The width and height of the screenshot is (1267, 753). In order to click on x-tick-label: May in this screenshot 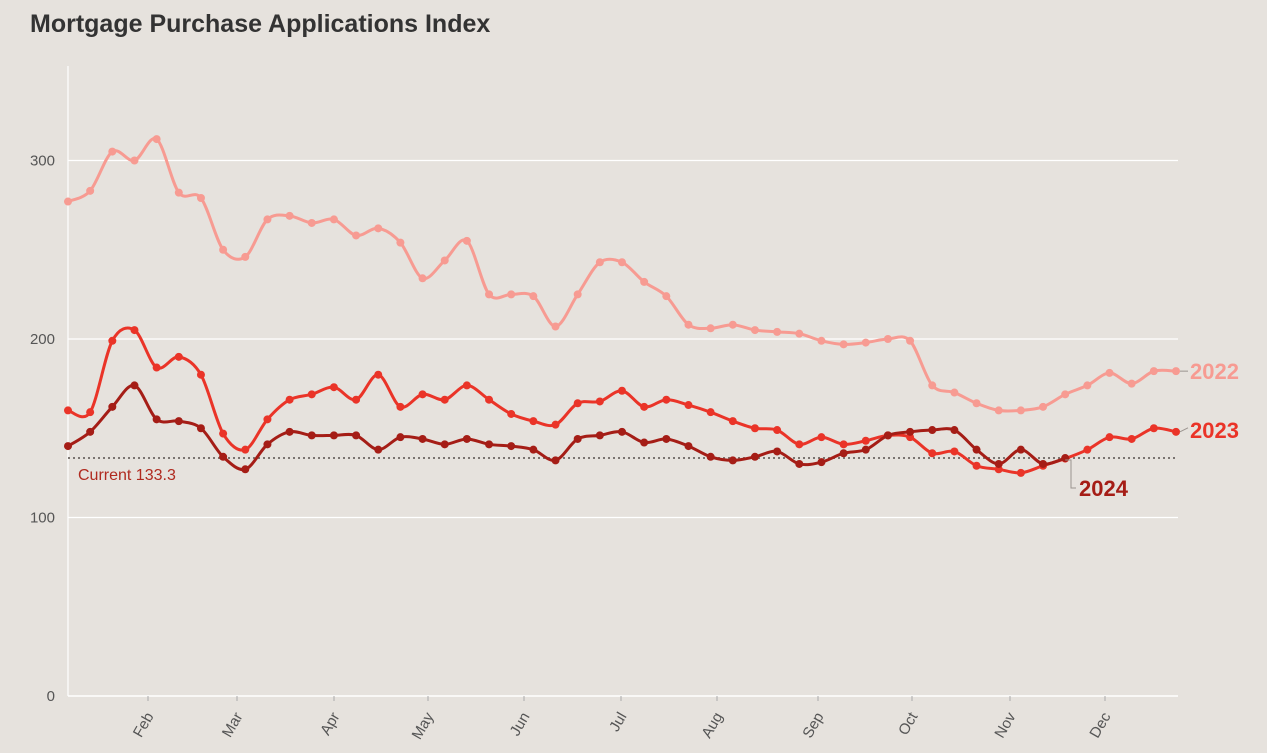, I will do `click(423, 725)`.